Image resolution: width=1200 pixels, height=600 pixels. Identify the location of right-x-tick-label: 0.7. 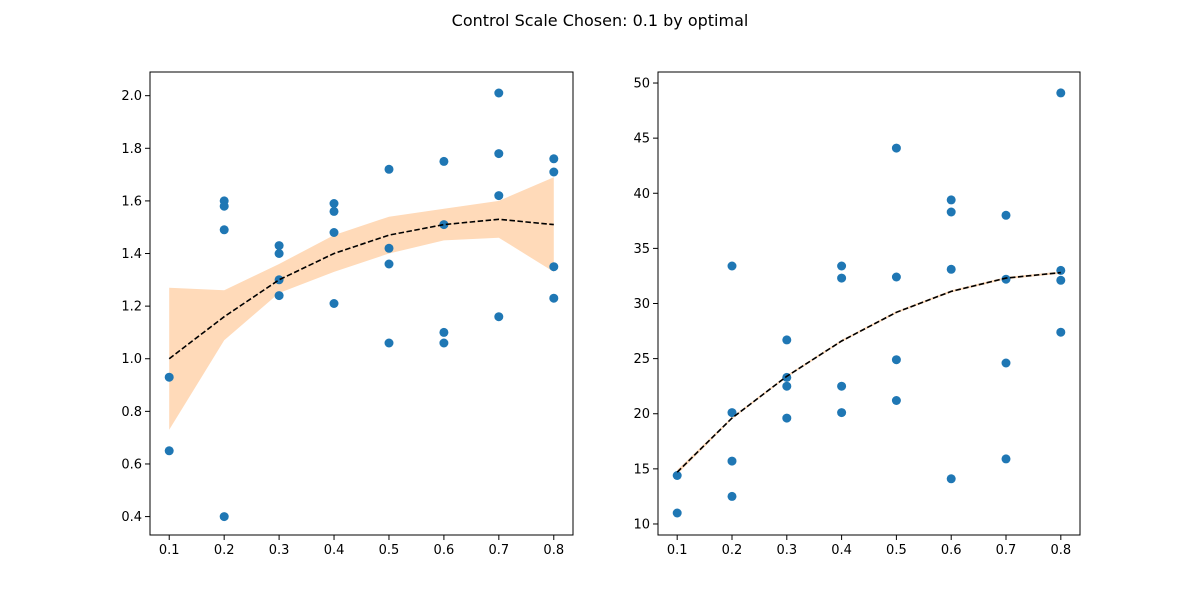
(1006, 550).